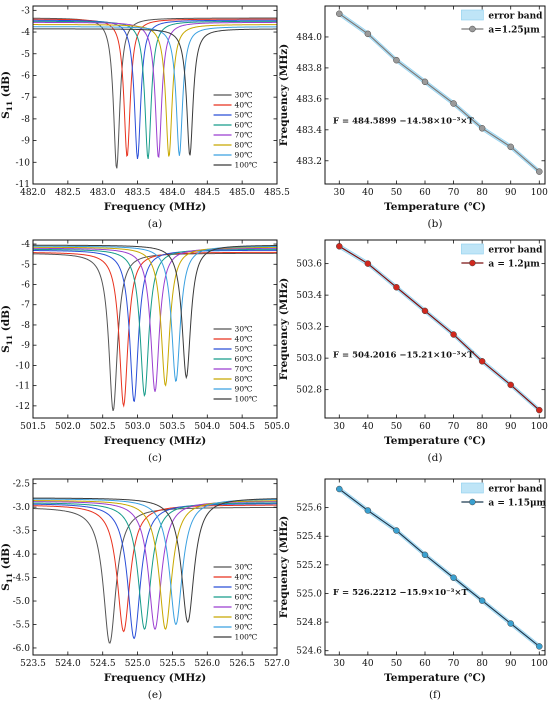 This screenshot has height=701, width=550. I want to click on legend-label: 30℃, so click(244, 567).